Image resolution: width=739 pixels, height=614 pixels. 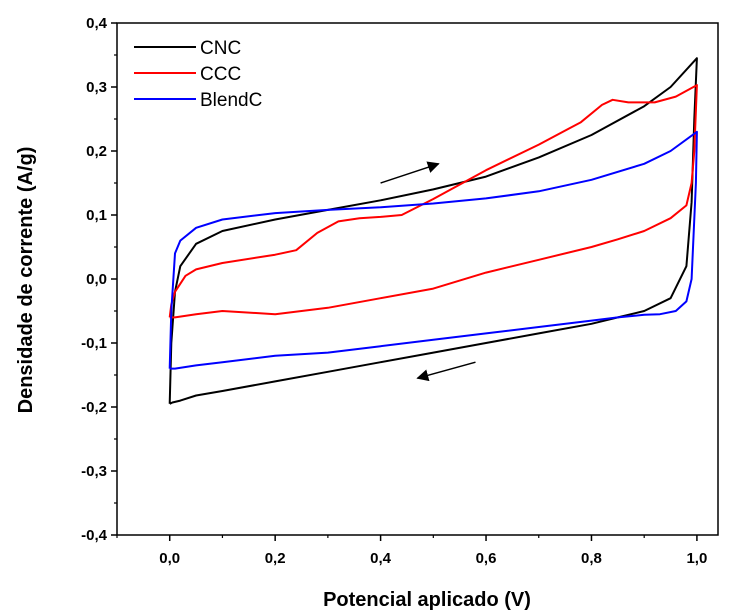 What do you see at coordinates (275, 558) in the screenshot?
I see `x-tick-label: 0,2` at bounding box center [275, 558].